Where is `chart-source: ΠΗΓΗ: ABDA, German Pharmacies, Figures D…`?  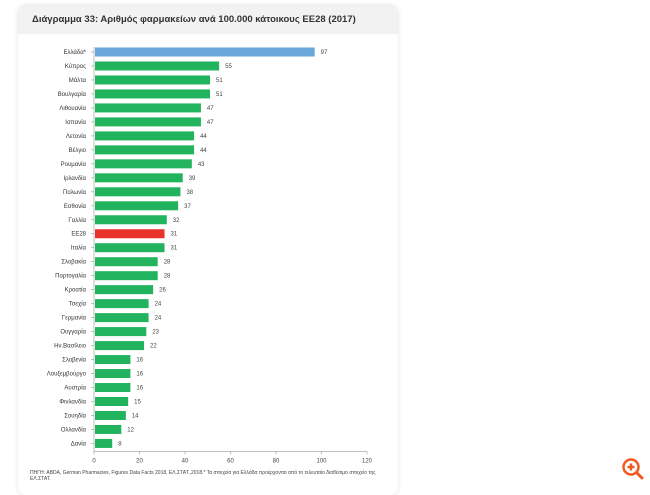 chart-source: ΠΗΓΗ: ABDA, German Pharmacies, Figures D… is located at coordinates (203, 476).